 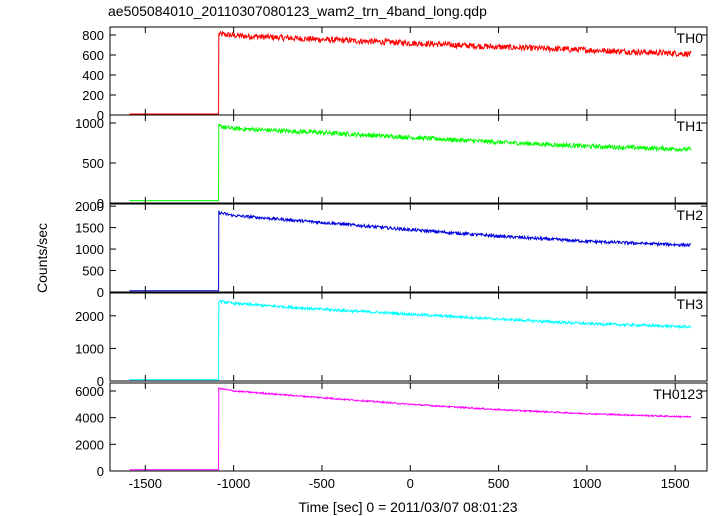 I want to click on y-tick-label: 4000, so click(x=89, y=418).